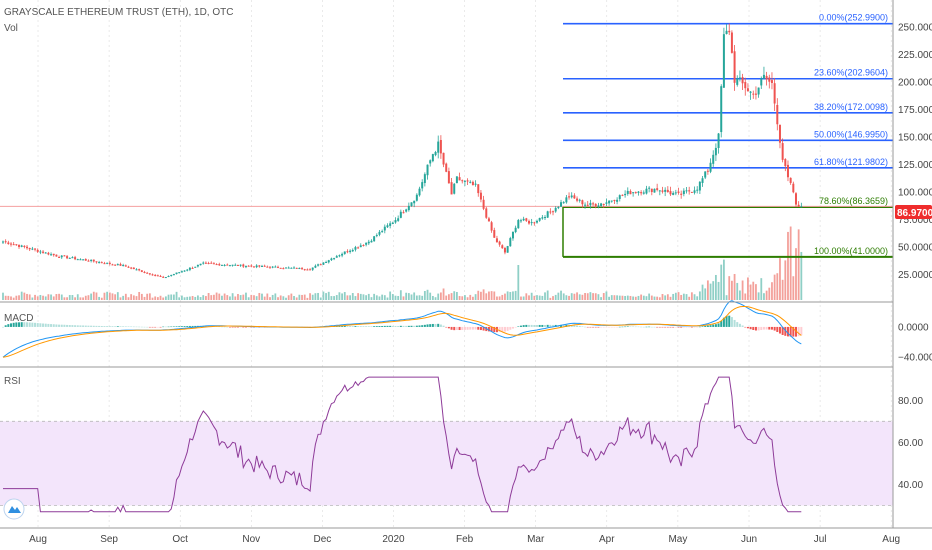 This screenshot has height=550, width=932. I want to click on chart-title: GRAYSCALE ETHEREUM TRUST (ETH), 1D, OTC, so click(118, 12).